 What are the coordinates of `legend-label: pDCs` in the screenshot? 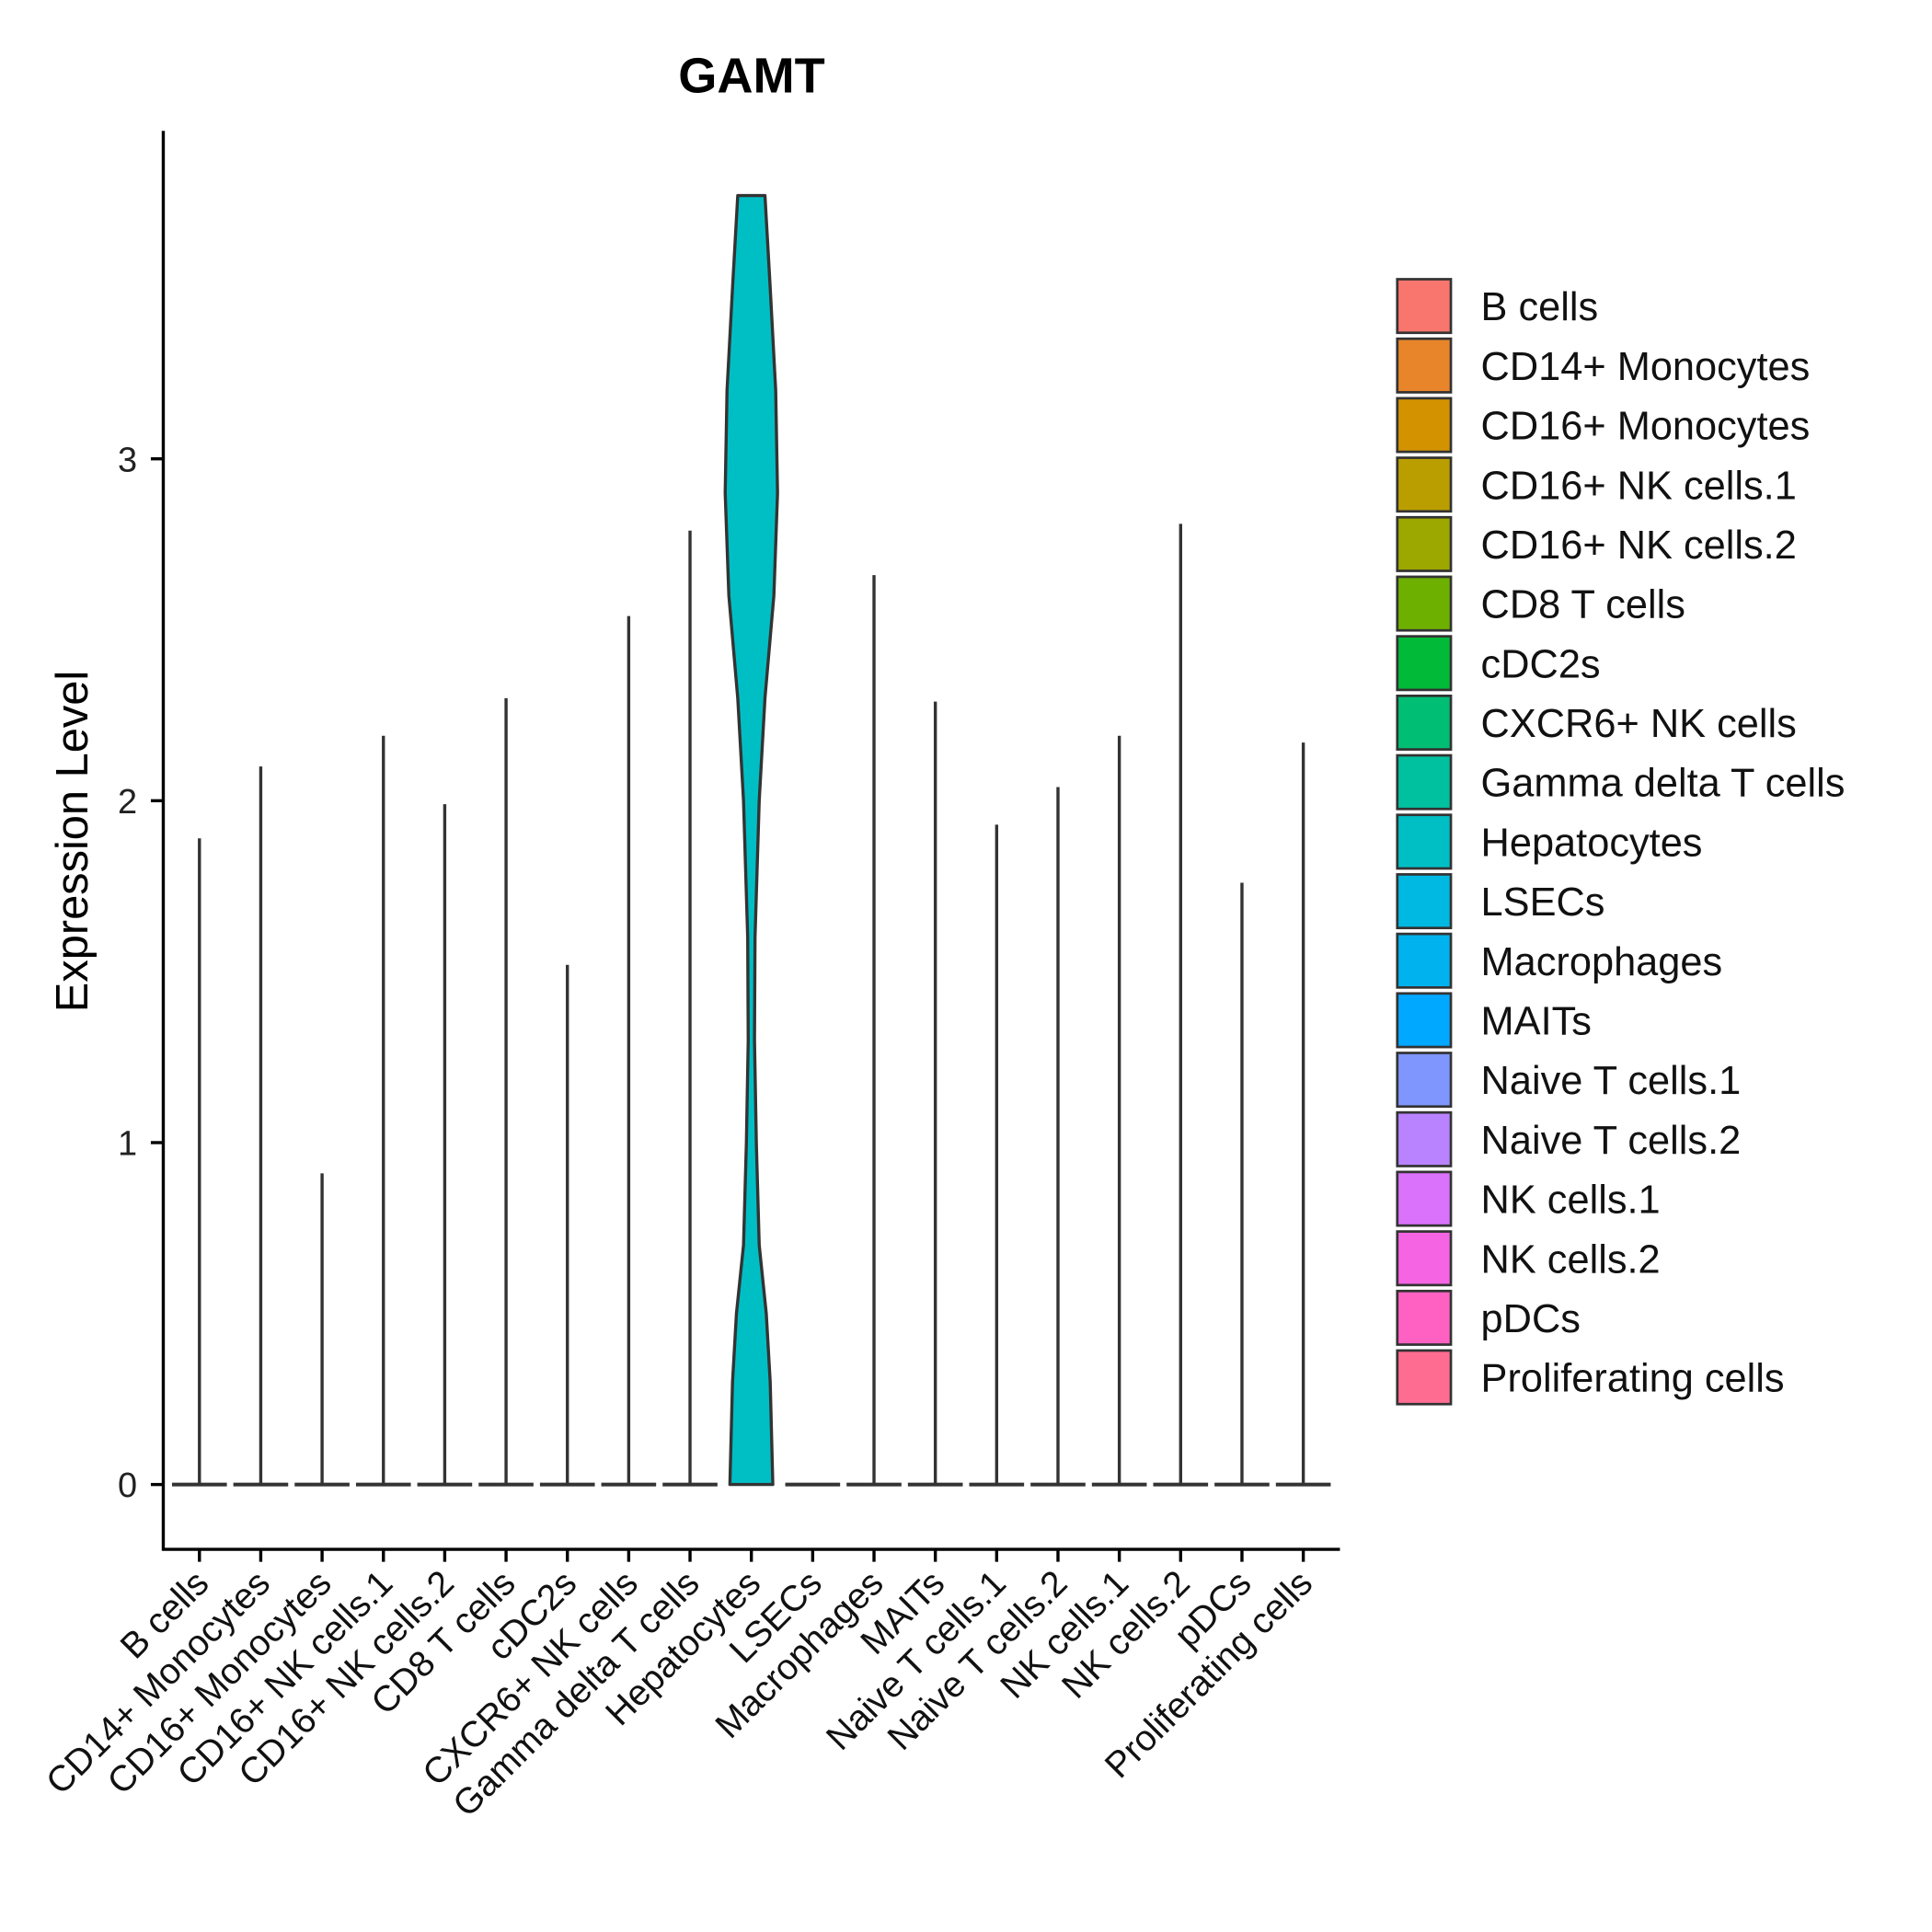 It's located at (1531, 1319).